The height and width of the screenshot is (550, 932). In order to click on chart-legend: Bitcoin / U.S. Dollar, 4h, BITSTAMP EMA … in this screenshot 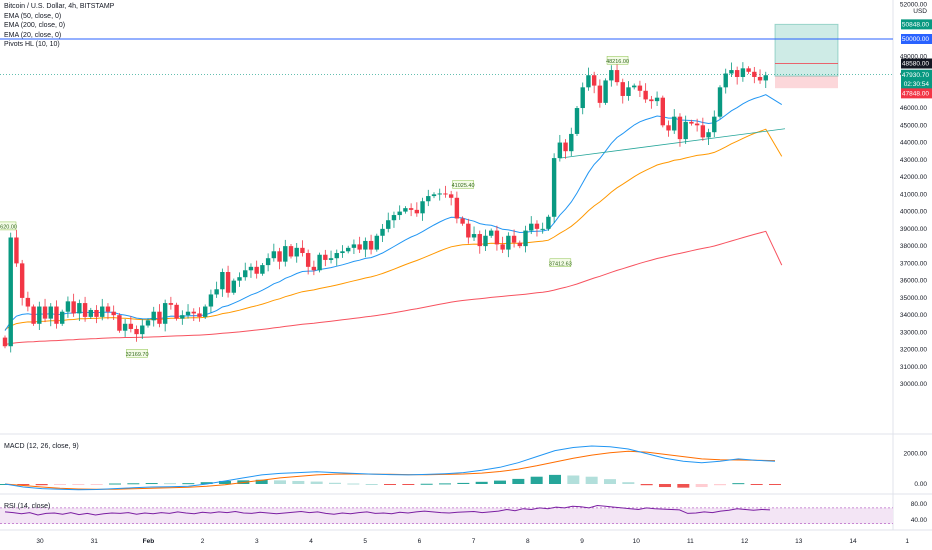, I will do `click(59, 26)`.